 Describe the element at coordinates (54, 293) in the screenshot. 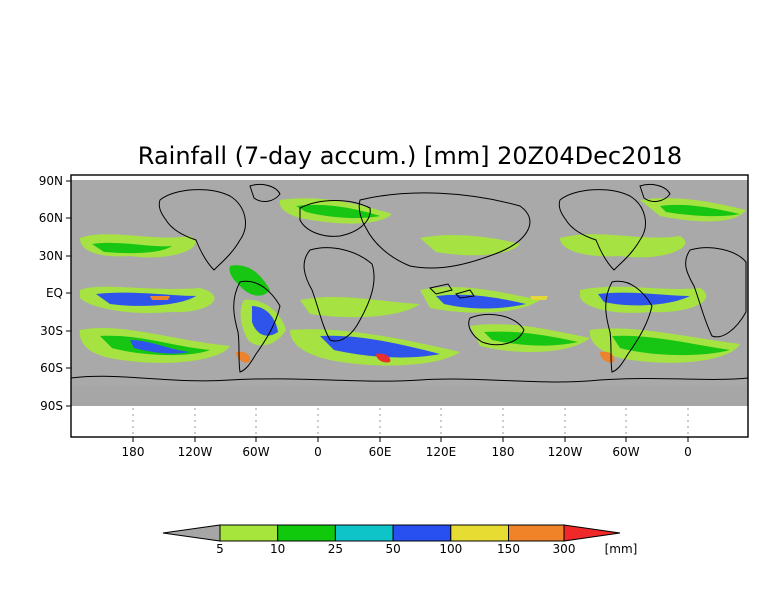

I see `lat-label: EQ` at that location.